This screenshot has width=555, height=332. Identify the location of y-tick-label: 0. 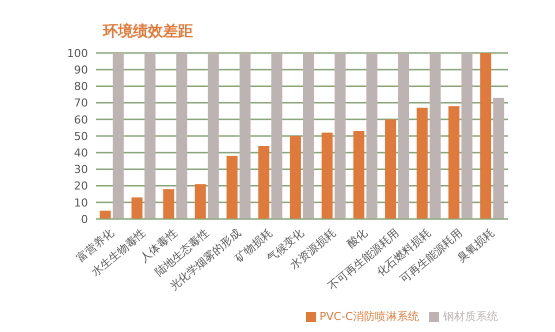
(84, 219).